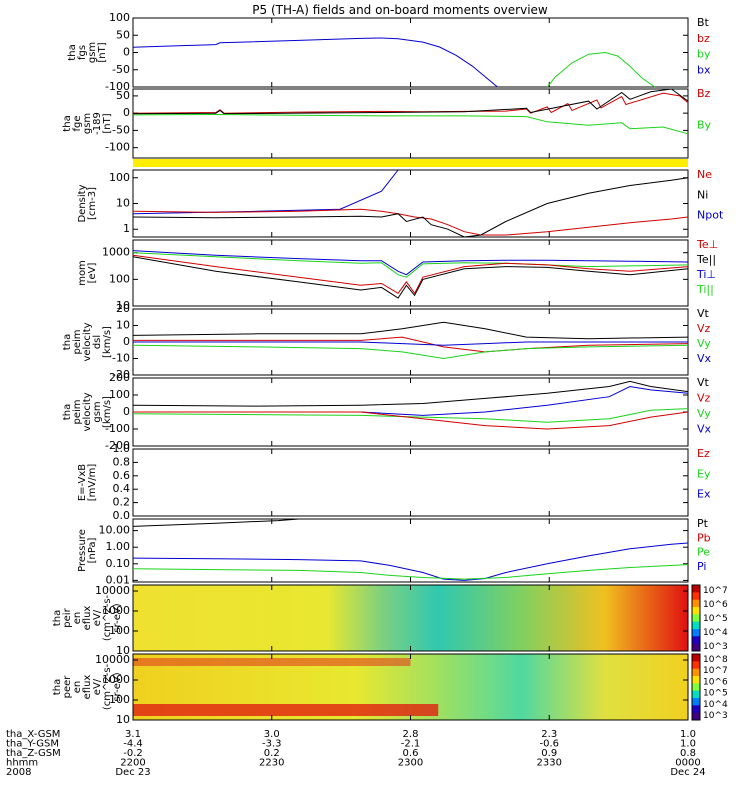  I want to click on y-tick-label: 50, so click(123, 95).